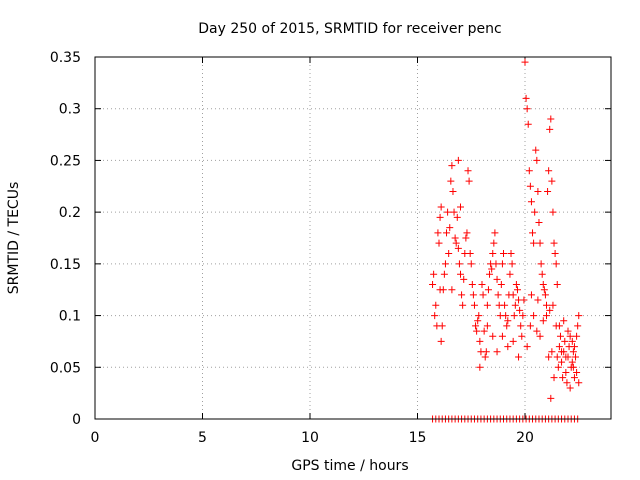 The width and height of the screenshot is (640, 480). I want to click on x-tick-label: 5, so click(202, 438).